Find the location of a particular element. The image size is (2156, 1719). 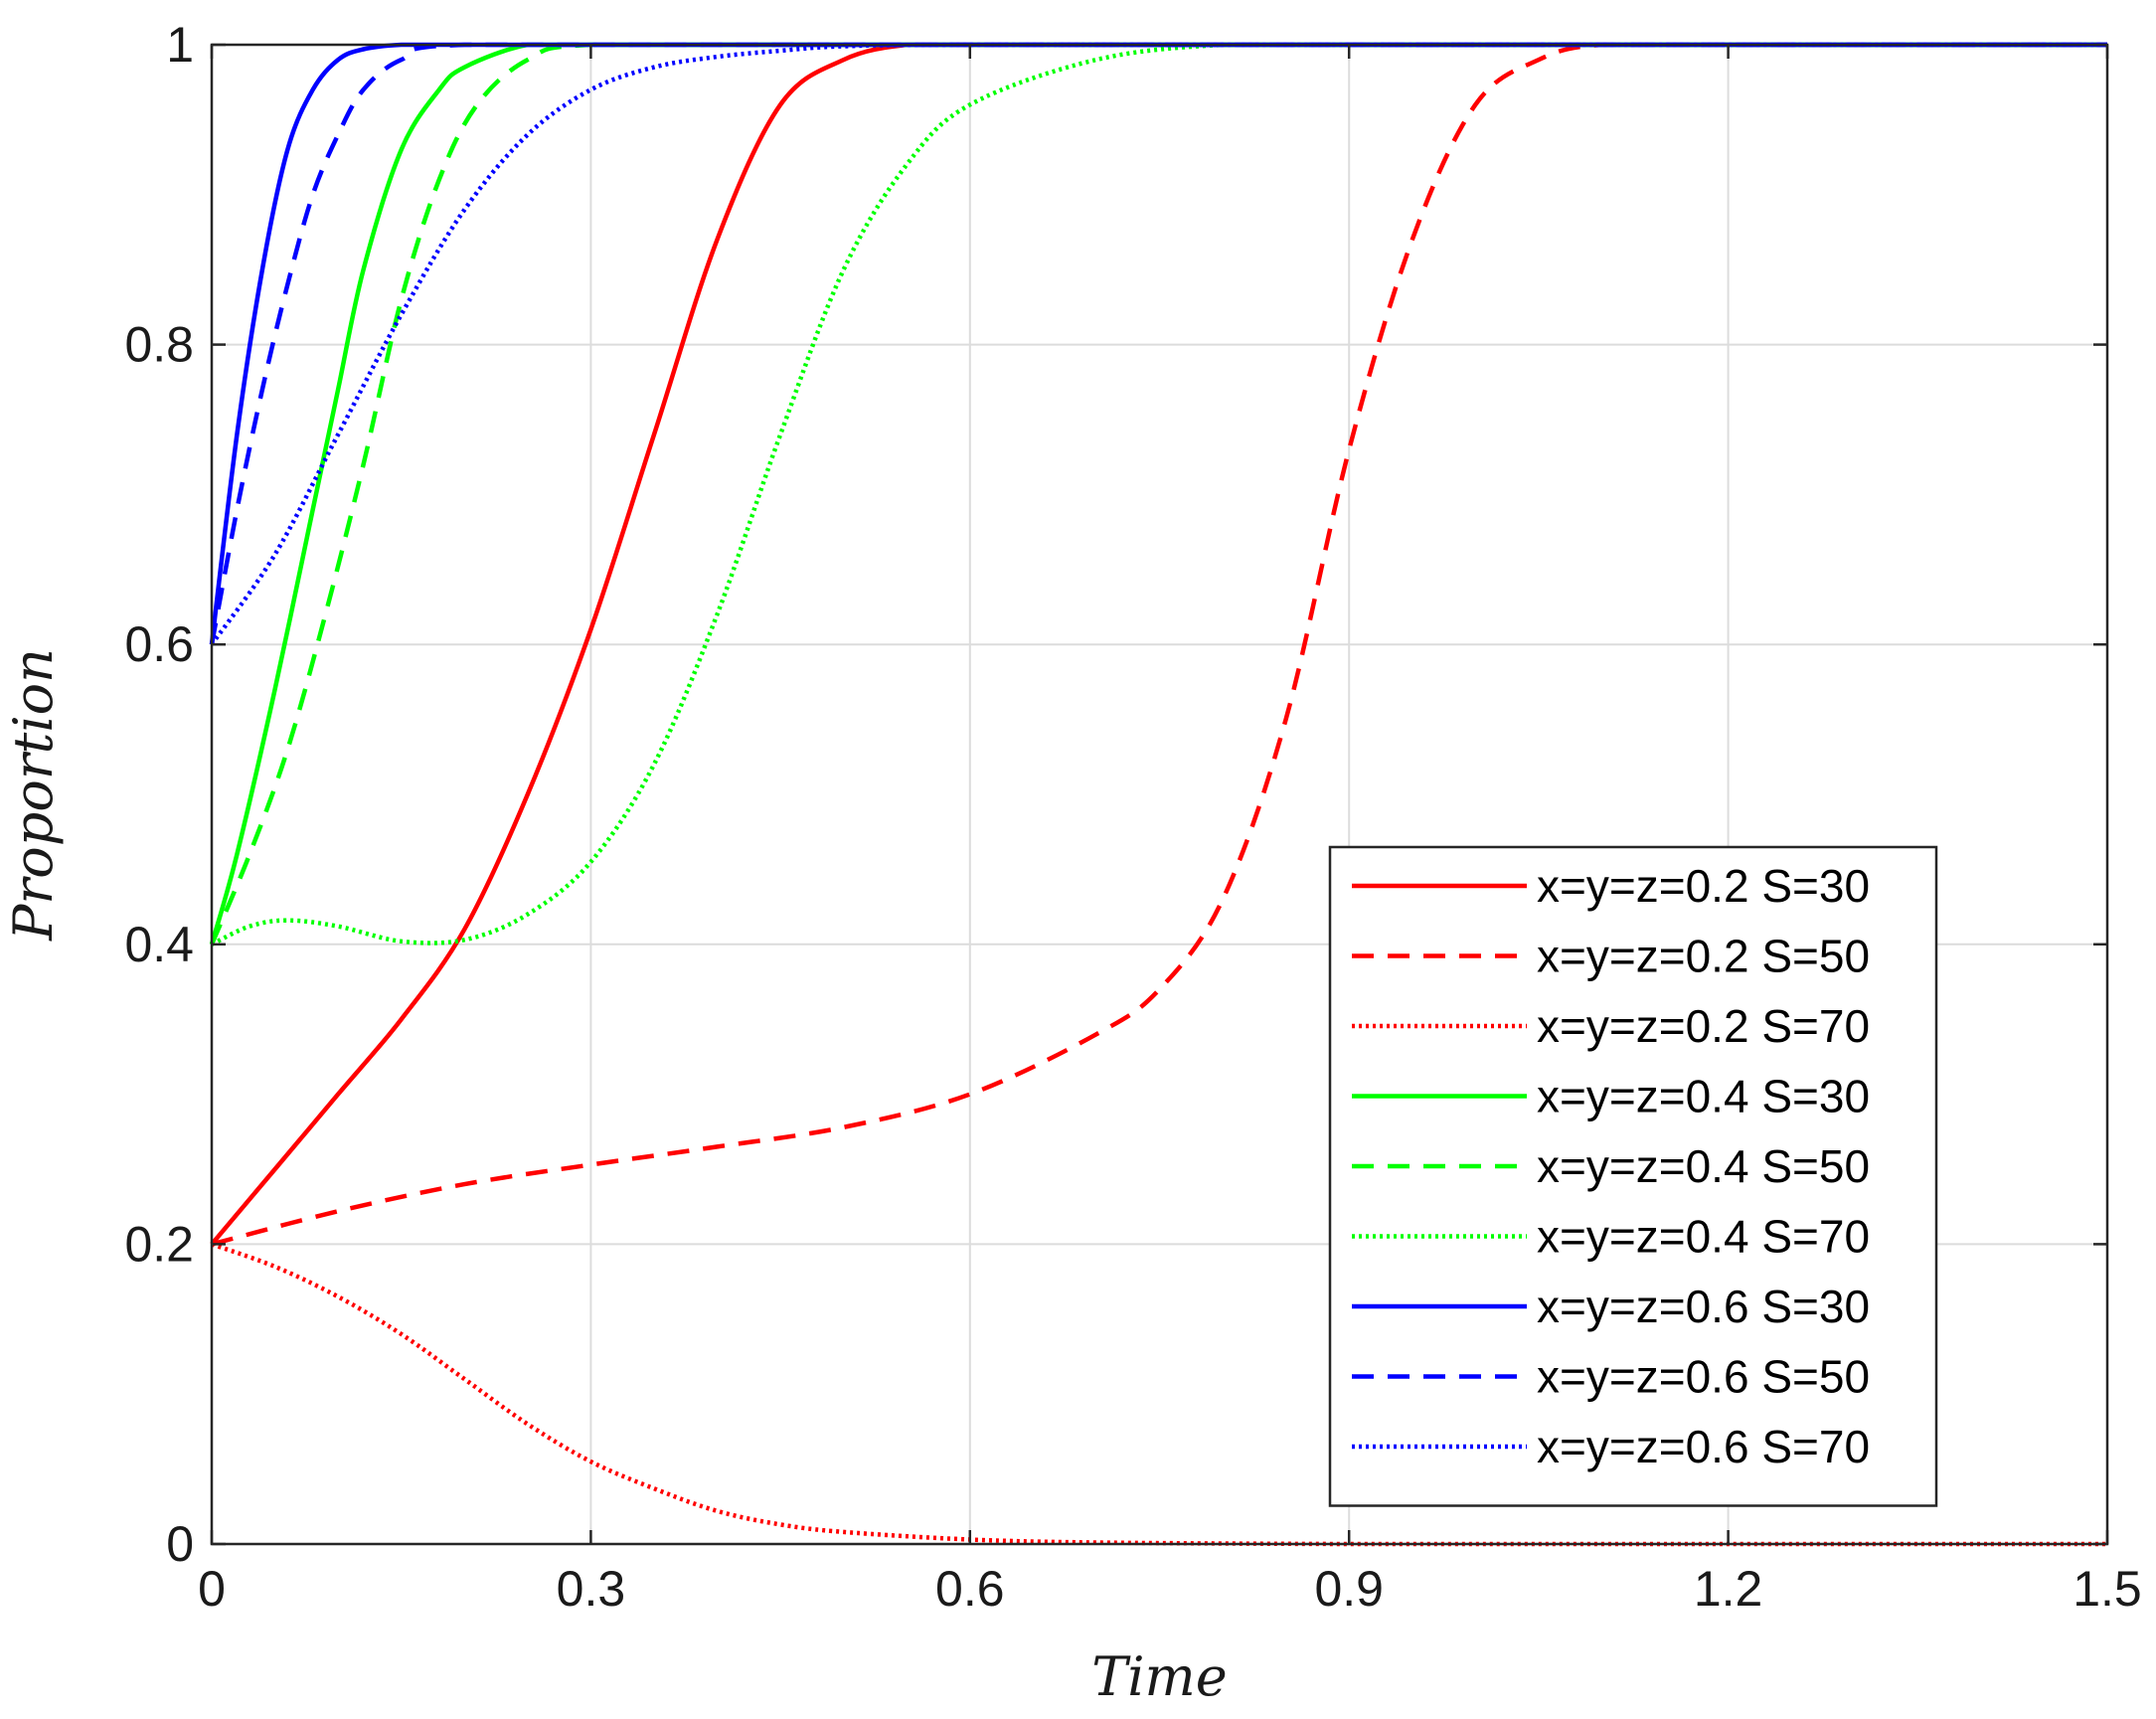

y-tick-label: 0.8 is located at coordinates (159, 345).